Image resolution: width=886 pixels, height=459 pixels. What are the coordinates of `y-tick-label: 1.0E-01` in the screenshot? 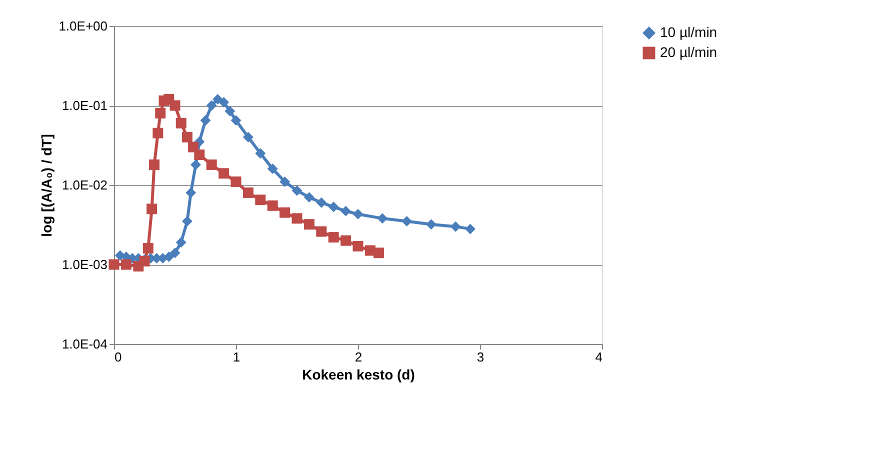 It's located at (85, 105).